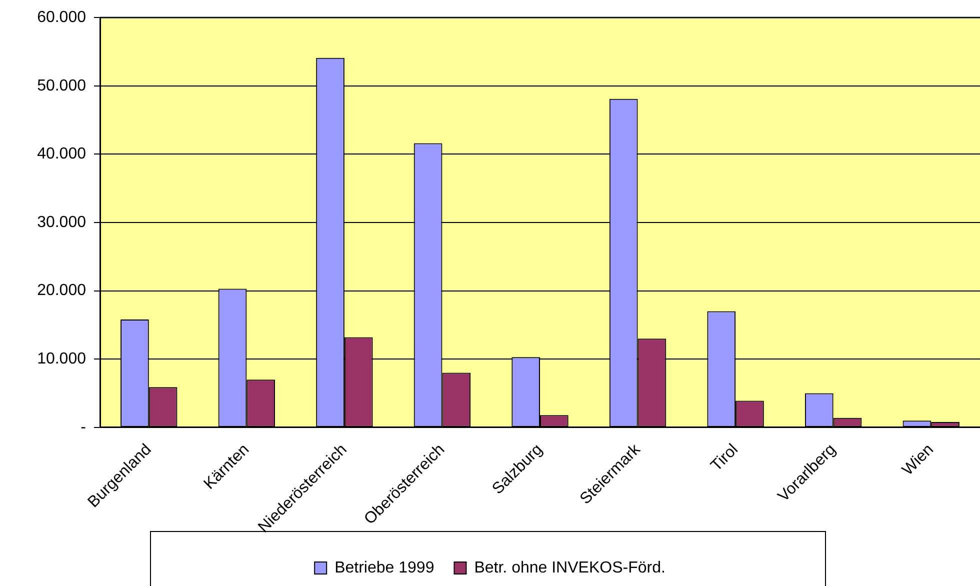  I want to click on x-tick-label: Tirol, so click(725, 458).